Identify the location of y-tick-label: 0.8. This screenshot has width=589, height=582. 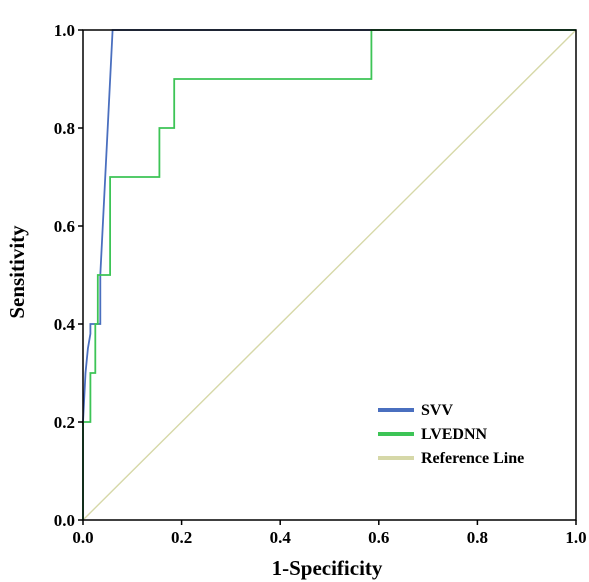
(64, 128).